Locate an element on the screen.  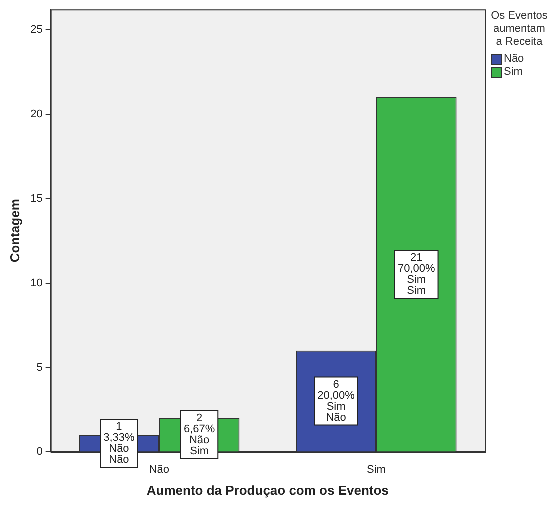
y-tick-label: 5 is located at coordinates (39, 368).